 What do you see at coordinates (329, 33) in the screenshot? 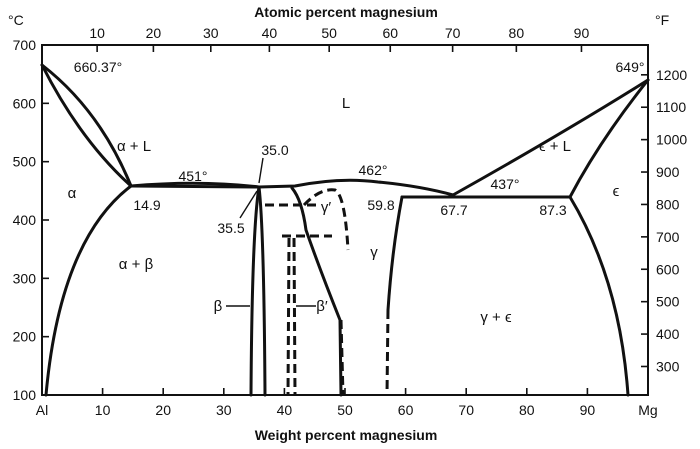
I see `top-tick-label: 50` at bounding box center [329, 33].